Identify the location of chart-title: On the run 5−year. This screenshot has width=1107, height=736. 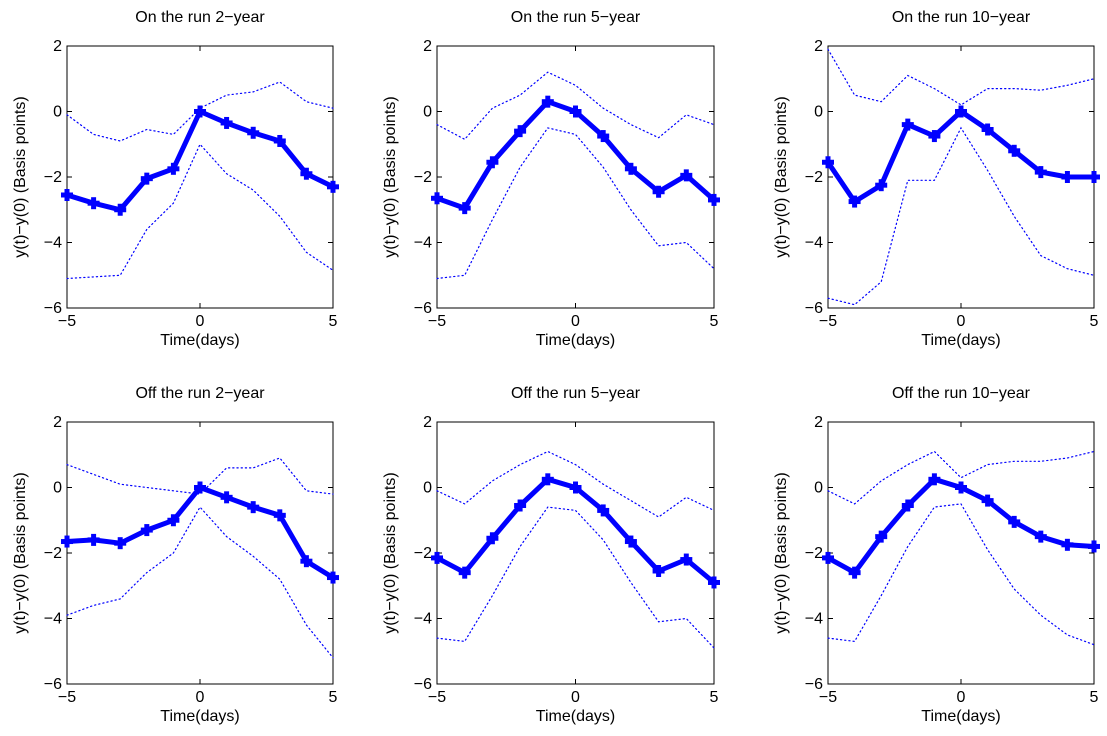
(576, 17).